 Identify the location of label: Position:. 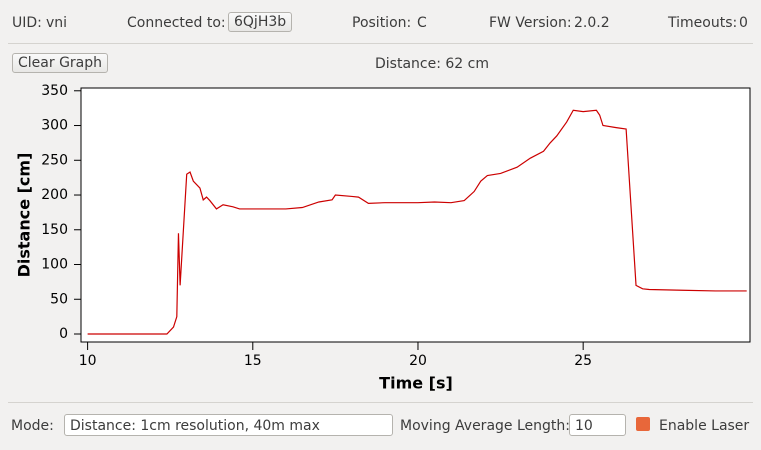
(382, 23).